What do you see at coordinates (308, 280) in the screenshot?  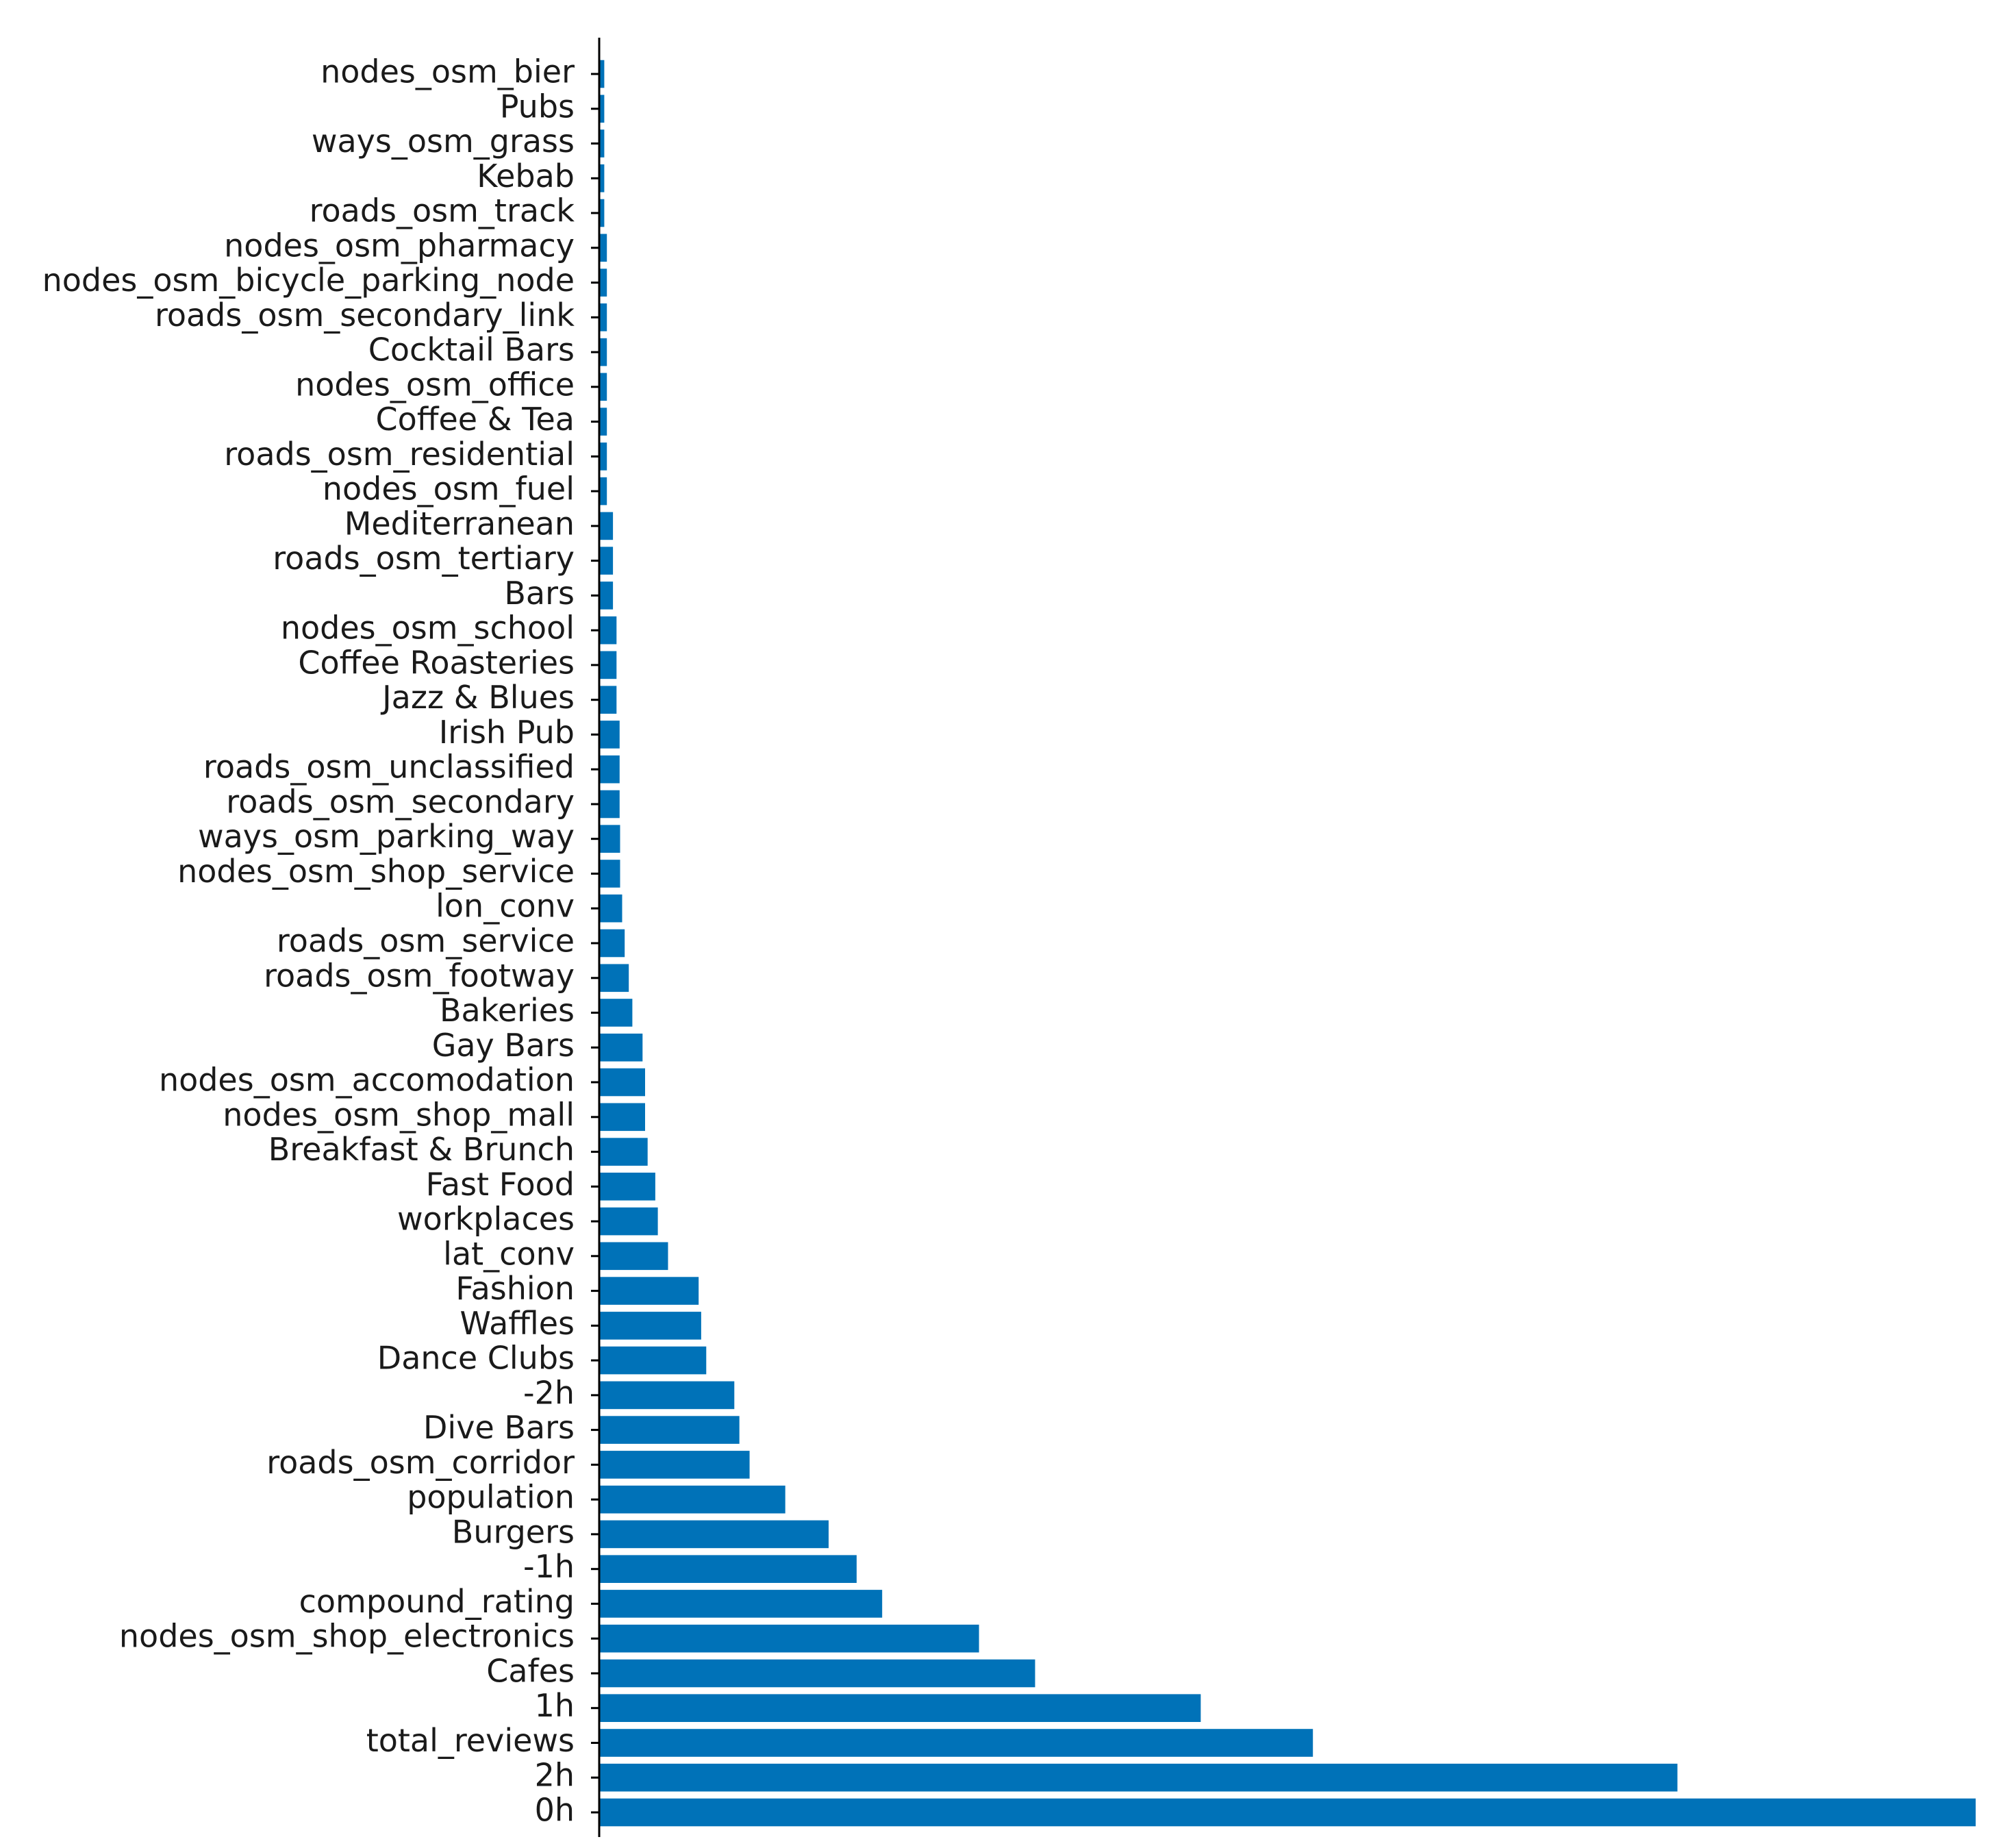 I see `y-tick-label: nodes_osm_bicycle_parking_node` at bounding box center [308, 280].